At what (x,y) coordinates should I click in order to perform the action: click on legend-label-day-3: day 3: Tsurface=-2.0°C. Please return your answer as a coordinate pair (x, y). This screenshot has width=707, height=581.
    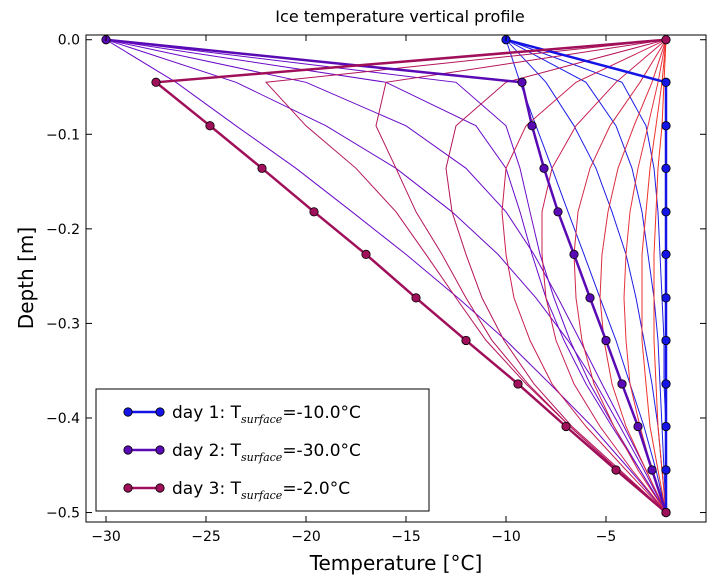
    Looking at the image, I should click on (261, 490).